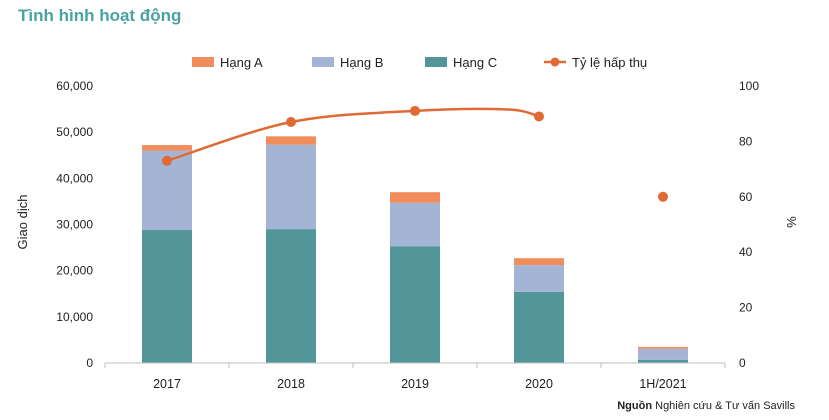 The image size is (829, 420). I want to click on y-tick-label: 30,000, so click(74, 225).